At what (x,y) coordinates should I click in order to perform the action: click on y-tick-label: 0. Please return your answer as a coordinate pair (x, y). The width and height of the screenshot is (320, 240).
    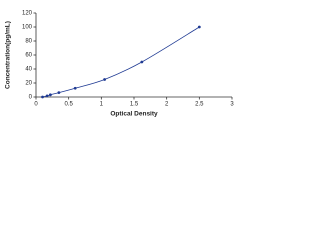
    Looking at the image, I should click on (31, 98).